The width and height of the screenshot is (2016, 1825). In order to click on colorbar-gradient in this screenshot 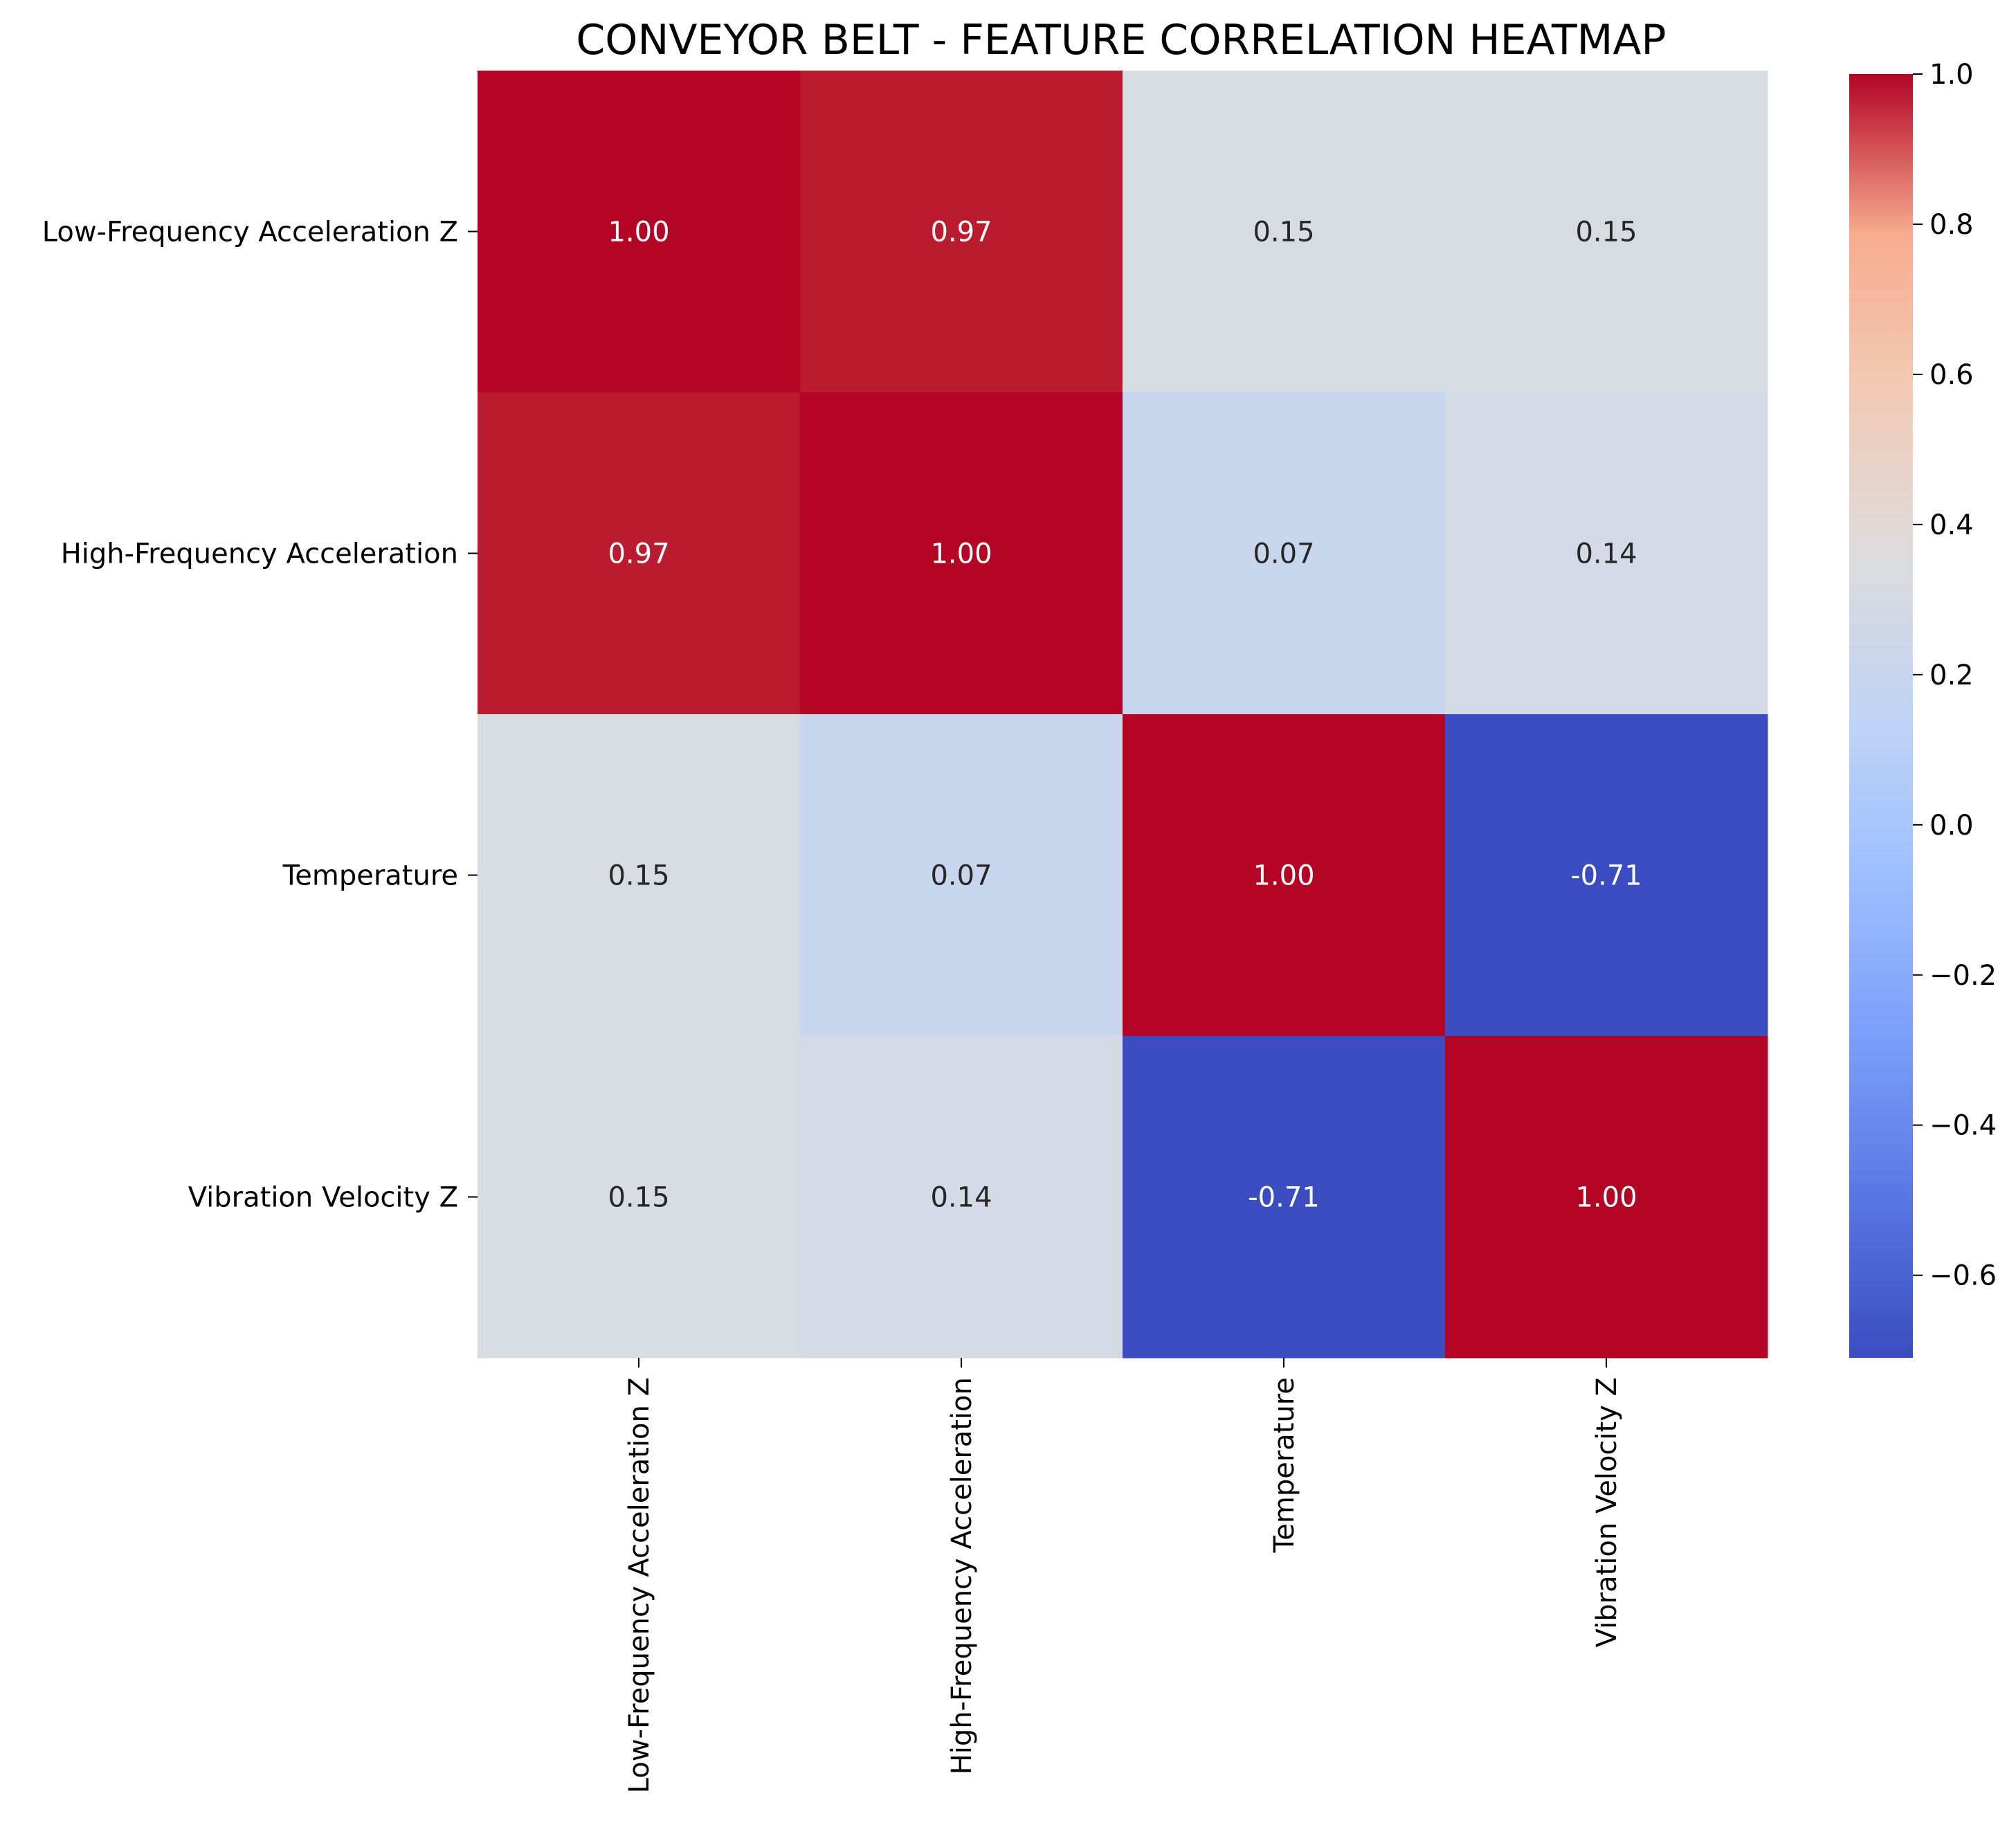, I will do `click(1881, 716)`.